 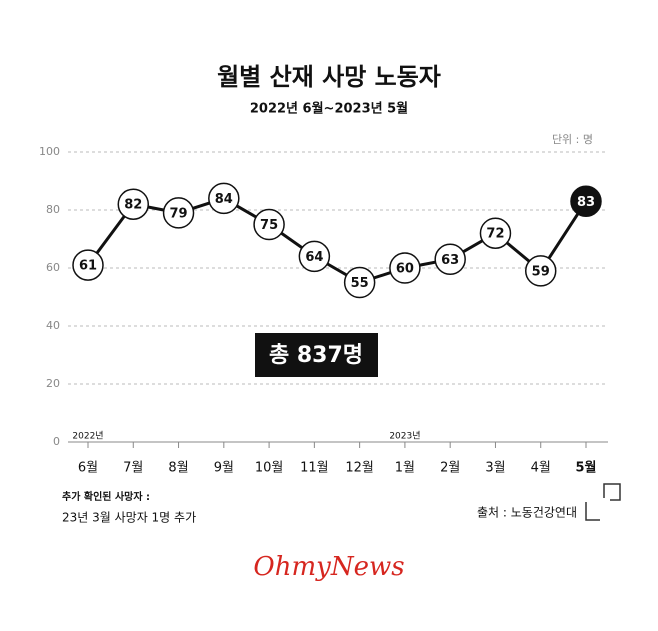 What do you see at coordinates (53, 209) in the screenshot?
I see `y-tick-label: 80` at bounding box center [53, 209].